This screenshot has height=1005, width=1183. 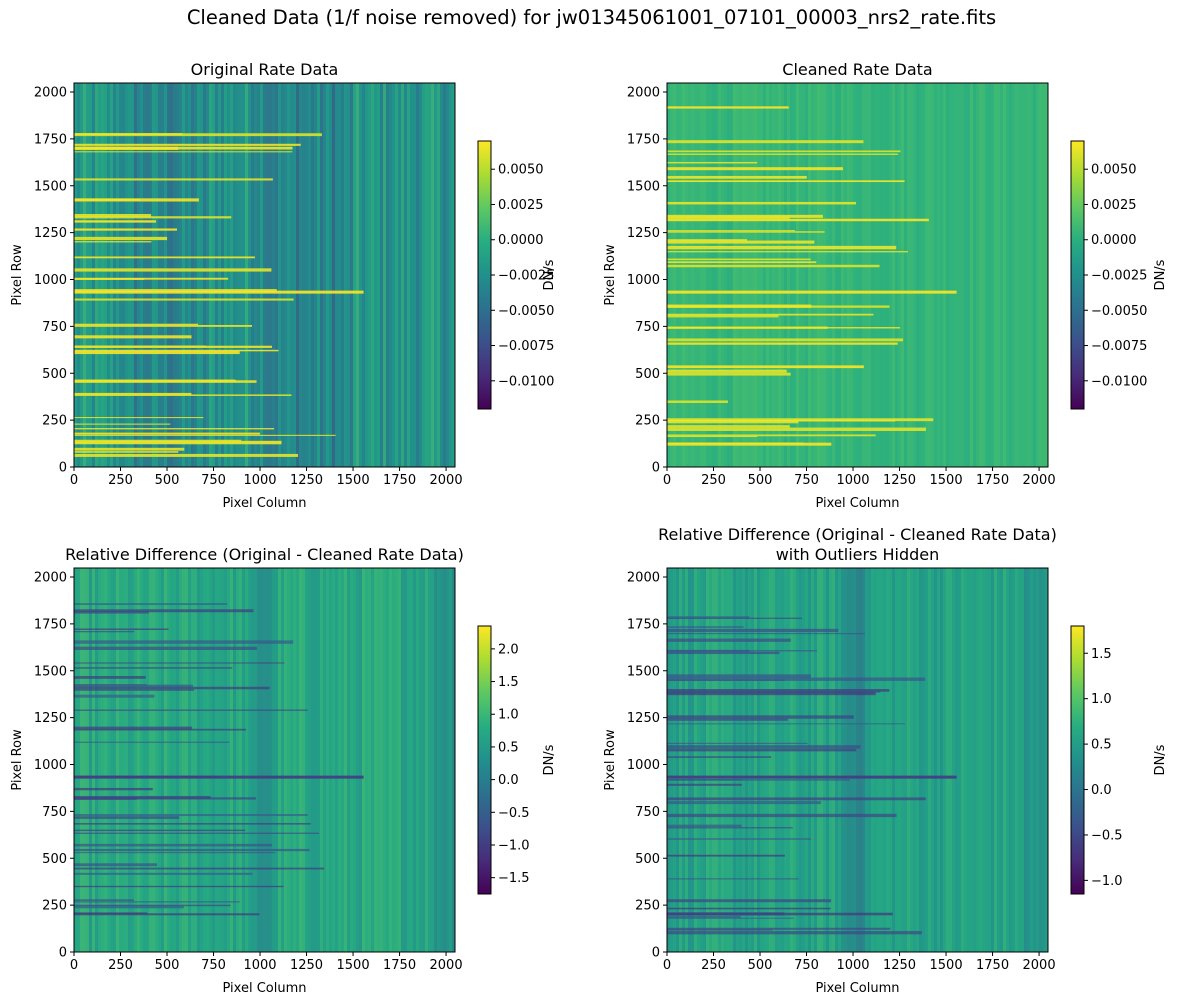 What do you see at coordinates (643, 233) in the screenshot?
I see `y-tick-label: 1250` at bounding box center [643, 233].